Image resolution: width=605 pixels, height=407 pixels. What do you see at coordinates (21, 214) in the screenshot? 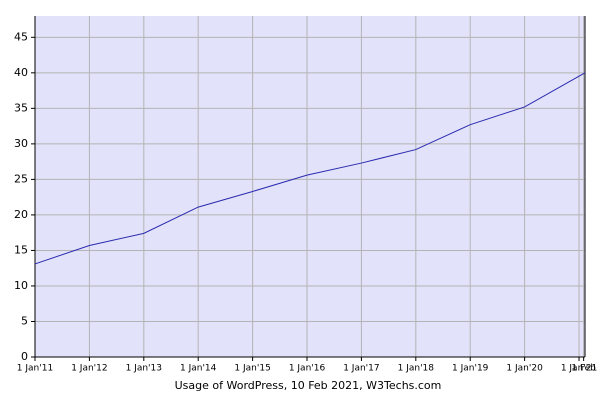
I see `y-tick-label: 20` at bounding box center [21, 214].